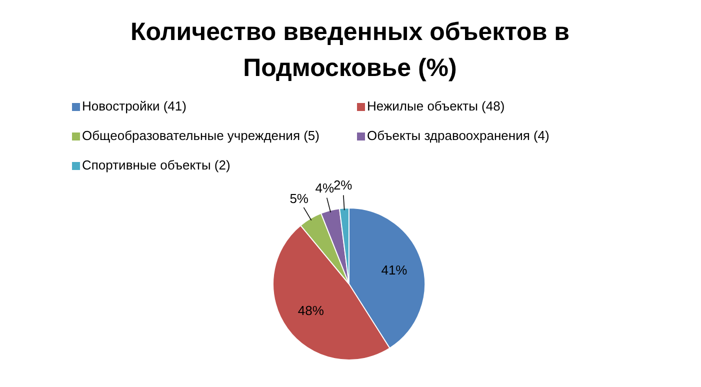  What do you see at coordinates (343, 185) in the screenshot?
I see `data-label: 2%` at bounding box center [343, 185].